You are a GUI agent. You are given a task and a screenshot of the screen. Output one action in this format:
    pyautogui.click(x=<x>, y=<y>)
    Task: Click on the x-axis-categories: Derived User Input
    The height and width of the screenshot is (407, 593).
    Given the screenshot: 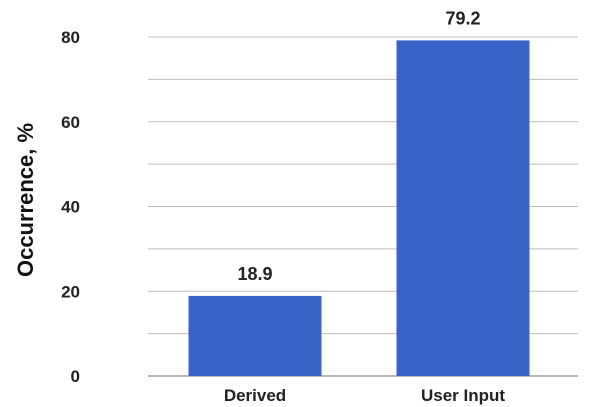 What is the action you would take?
    pyautogui.click(x=365, y=395)
    